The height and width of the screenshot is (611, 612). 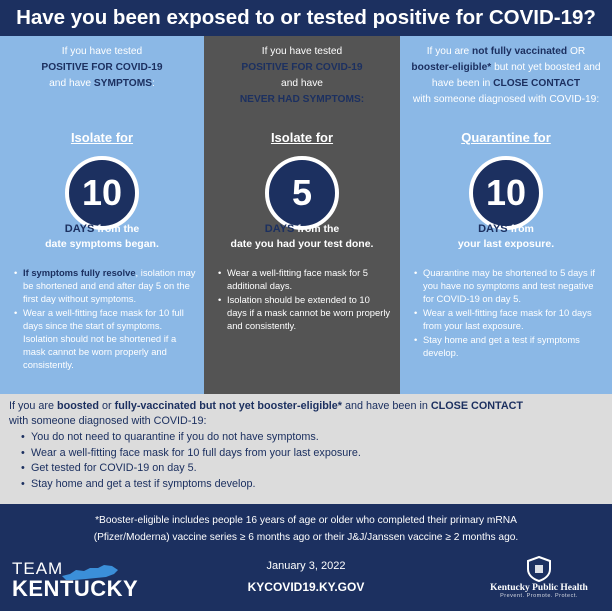 What do you see at coordinates (107, 406) in the screenshot?
I see `intro-text: or` at bounding box center [107, 406].